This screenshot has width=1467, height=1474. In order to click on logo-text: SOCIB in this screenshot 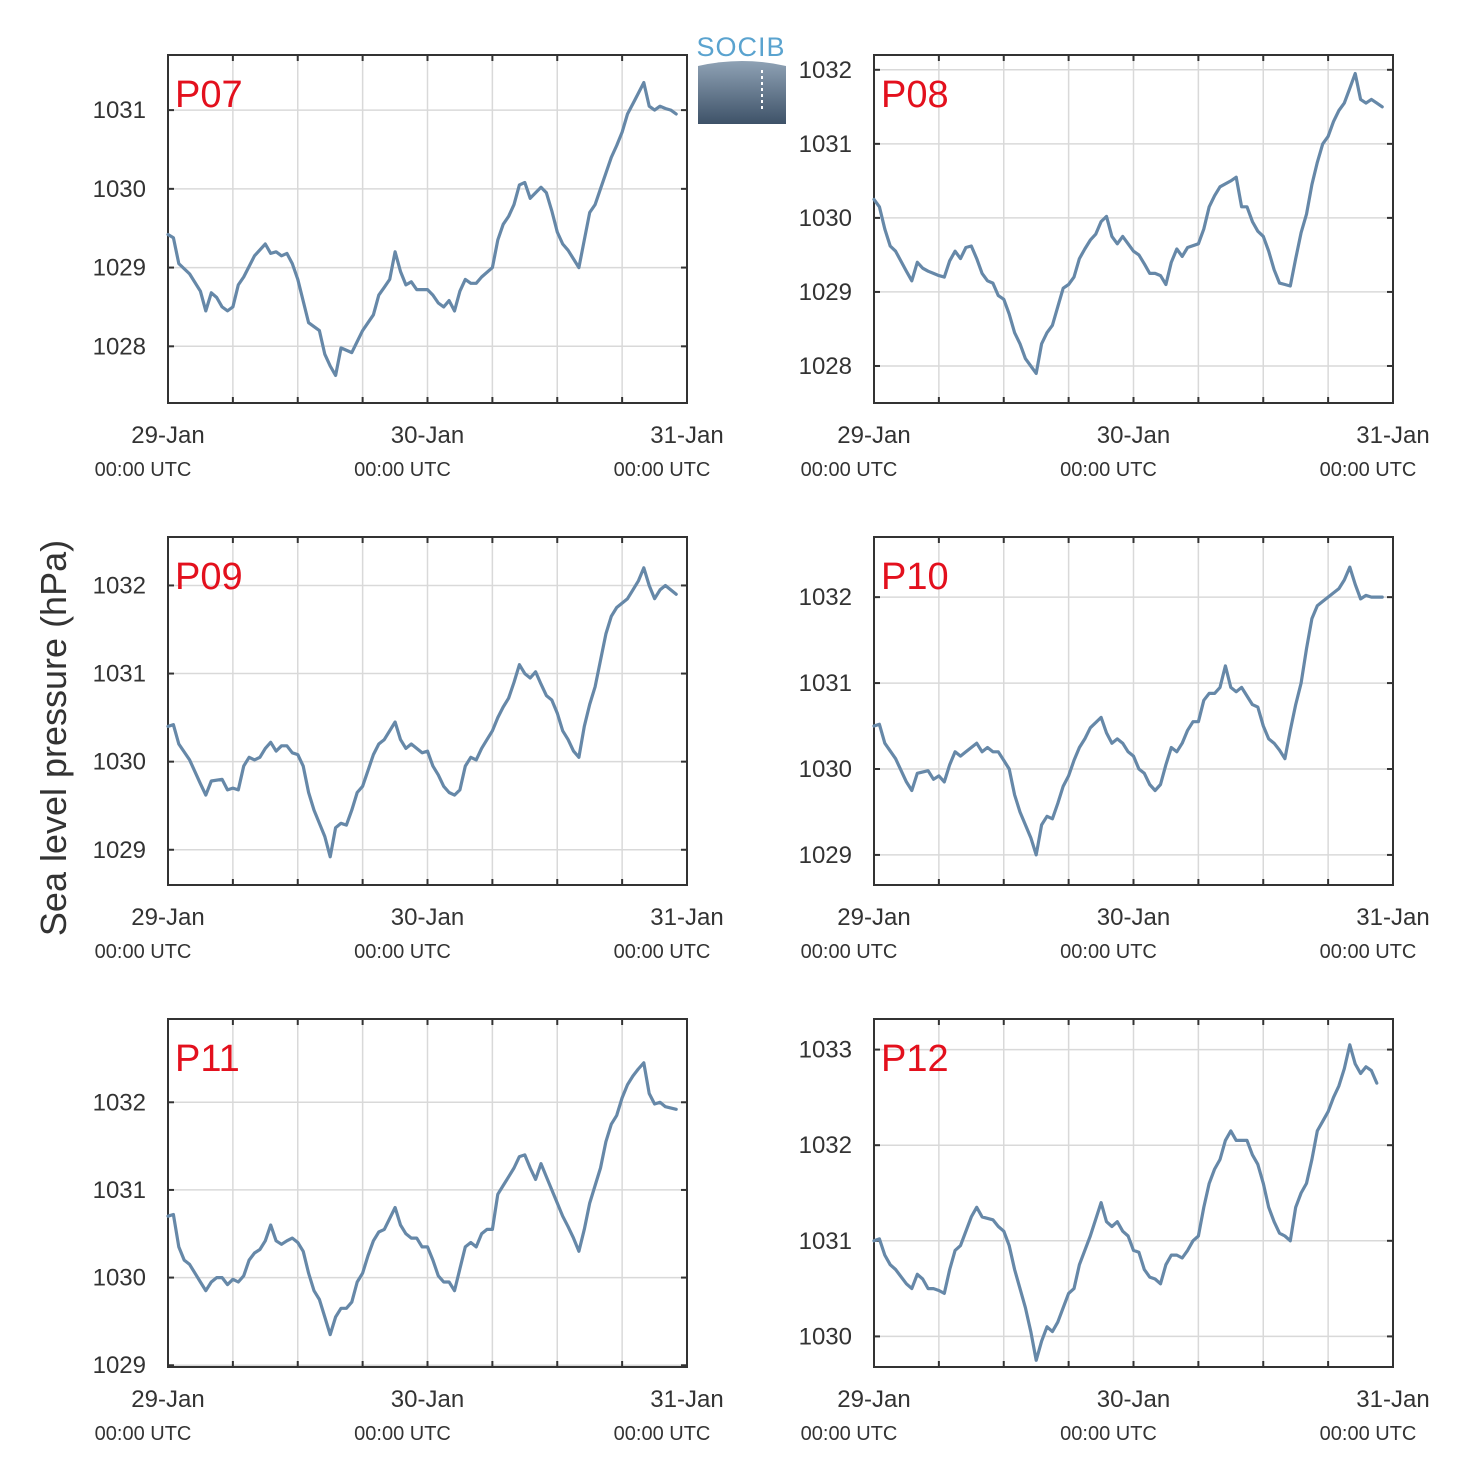, I will do `click(740, 47)`.